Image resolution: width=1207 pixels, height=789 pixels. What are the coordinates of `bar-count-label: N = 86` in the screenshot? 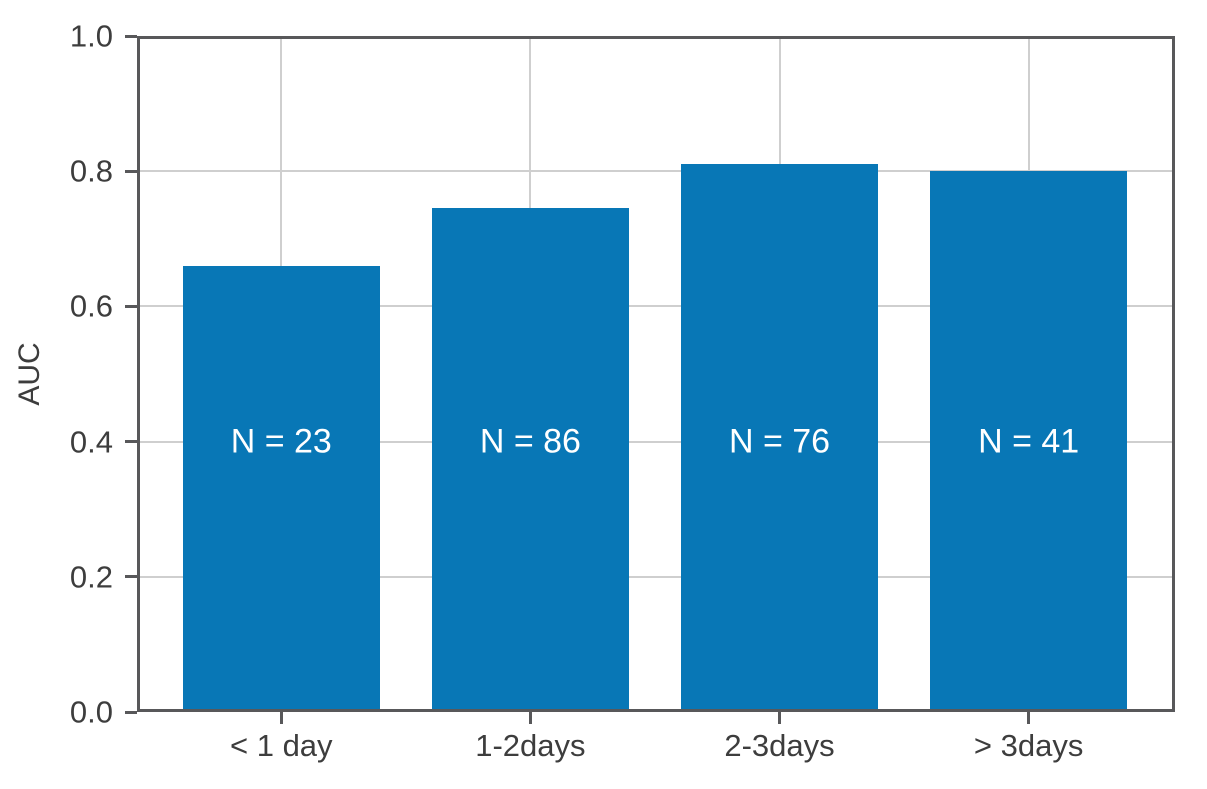 It's located at (530, 441).